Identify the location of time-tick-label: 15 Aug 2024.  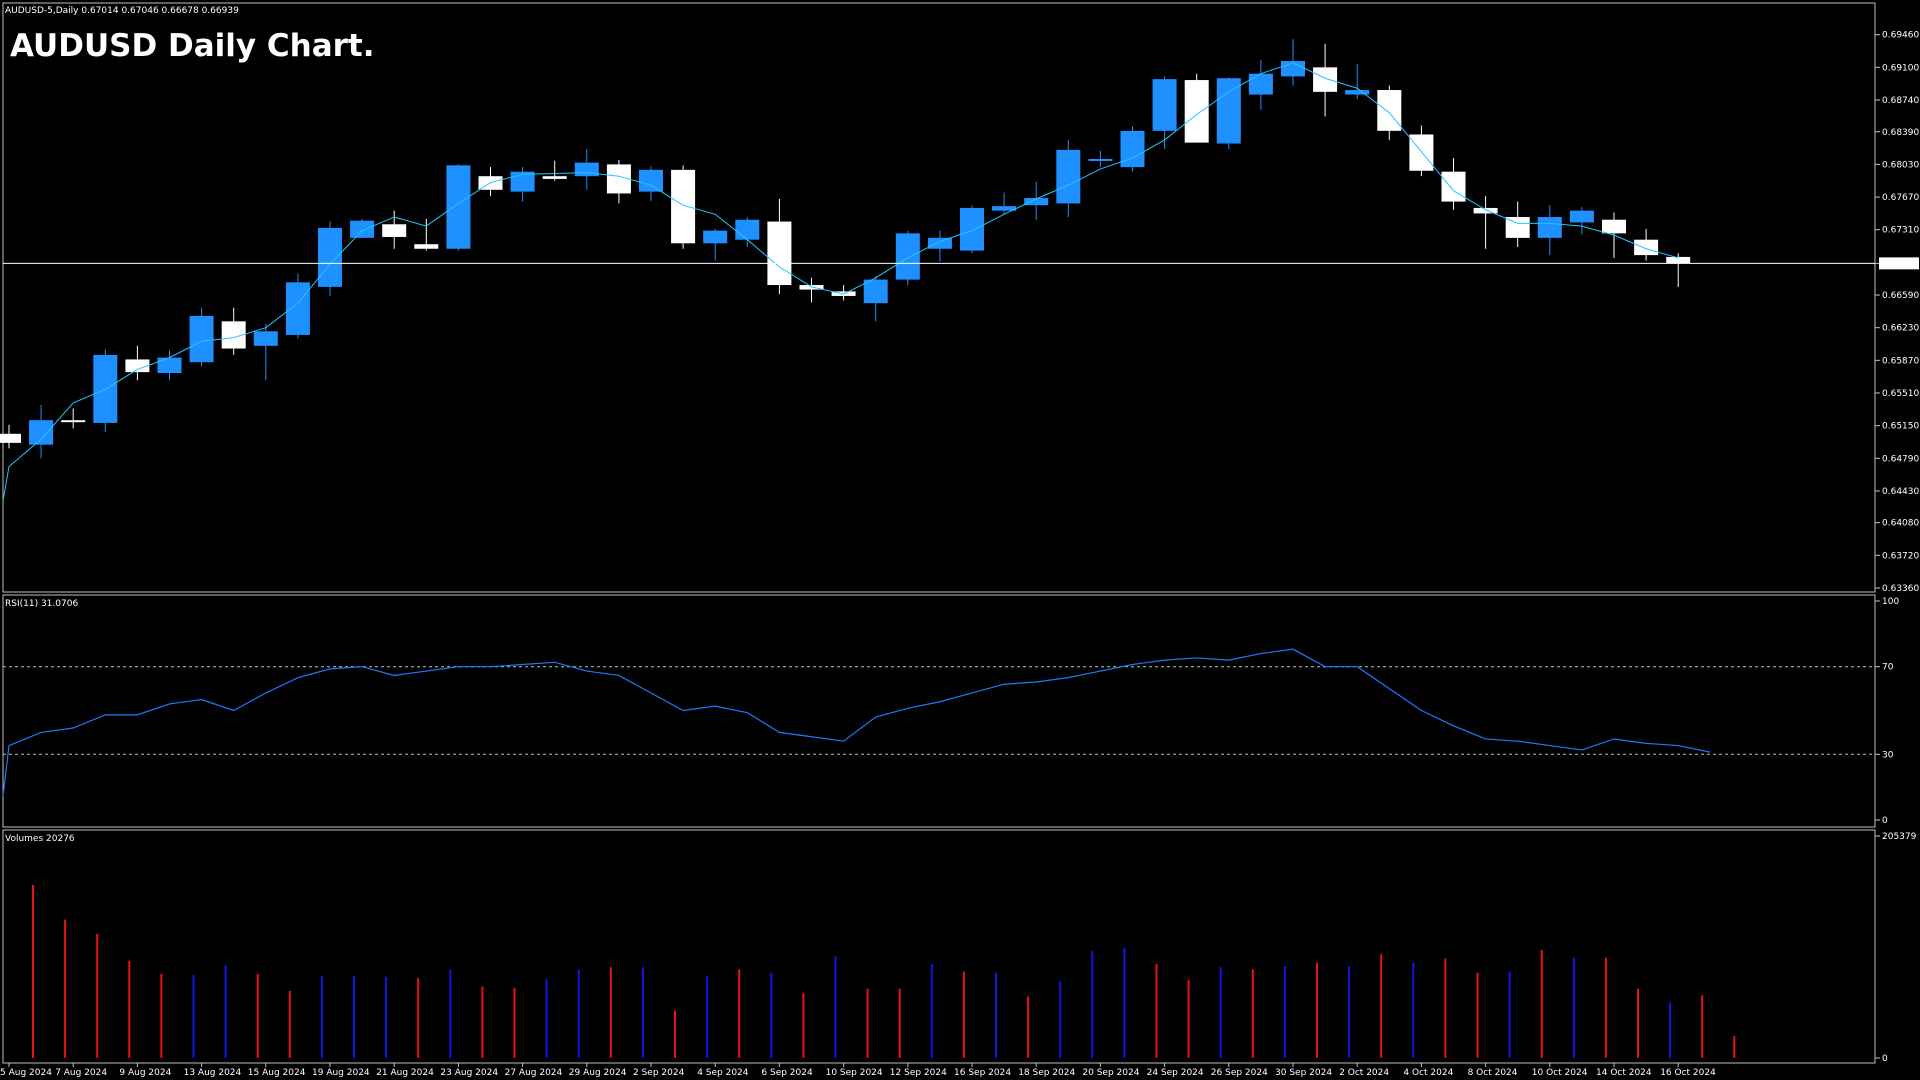
(277, 1073).